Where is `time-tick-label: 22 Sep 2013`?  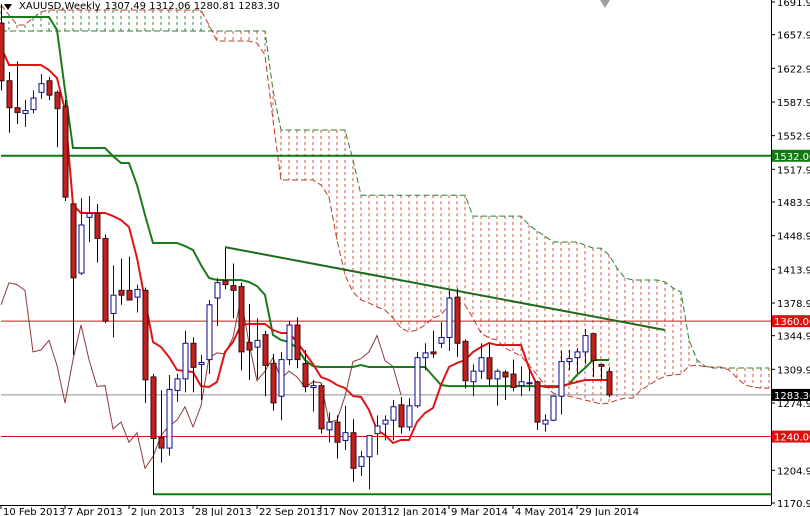
time-tick-label: 22 Sep 2013 is located at coordinates (290, 511).